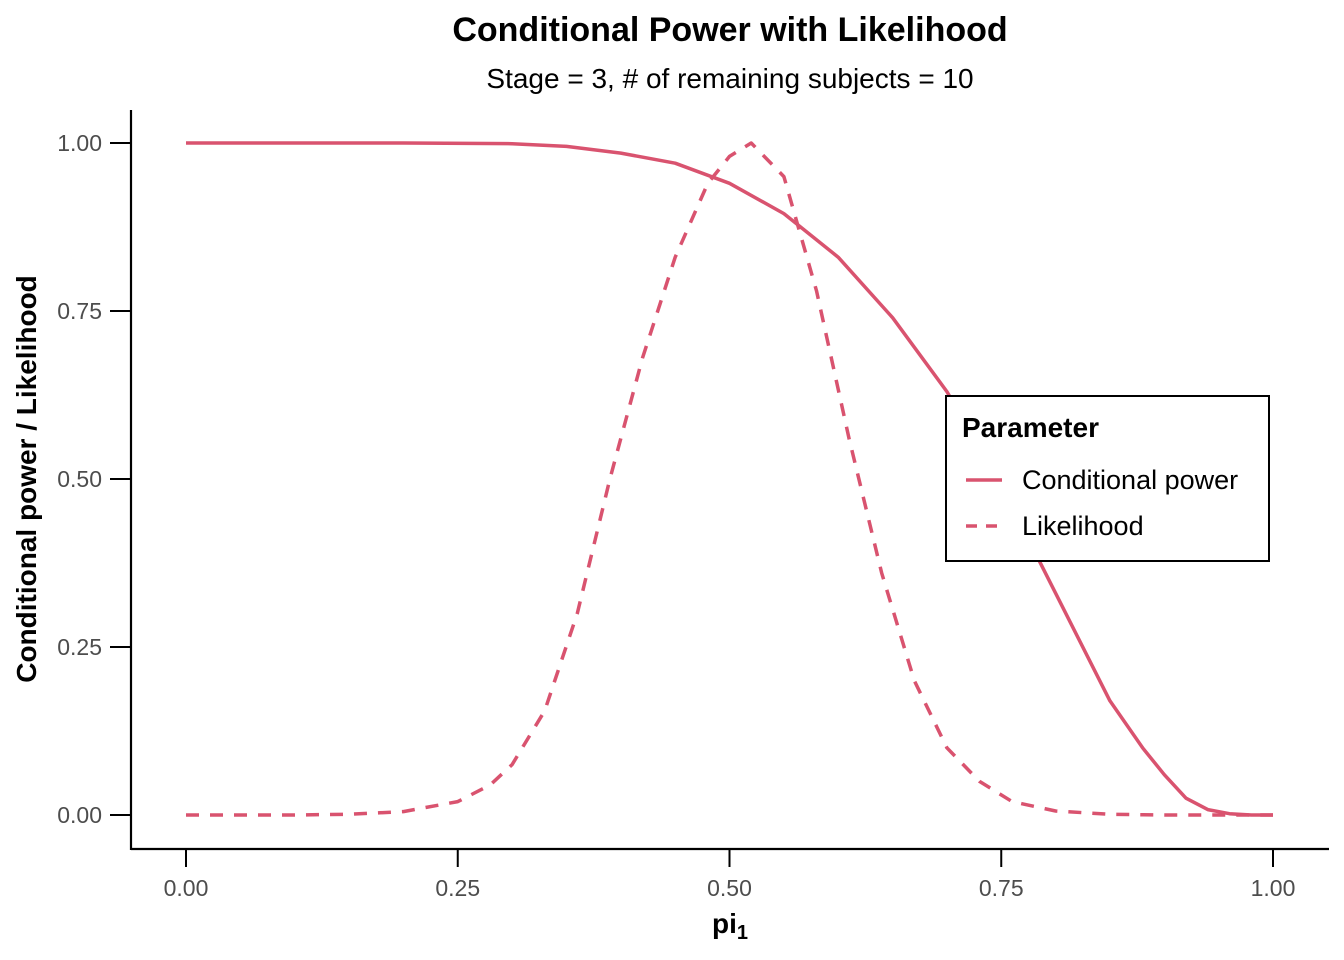 The height and width of the screenshot is (960, 1344). I want to click on x-tick-label: 1.00, so click(1273, 888).